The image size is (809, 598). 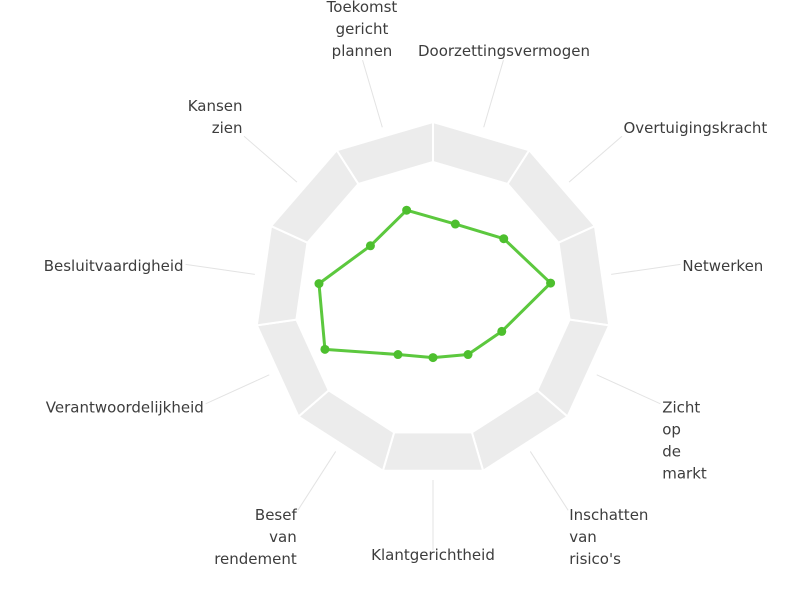 I want to click on category-label-line: plannen, so click(x=362, y=51).